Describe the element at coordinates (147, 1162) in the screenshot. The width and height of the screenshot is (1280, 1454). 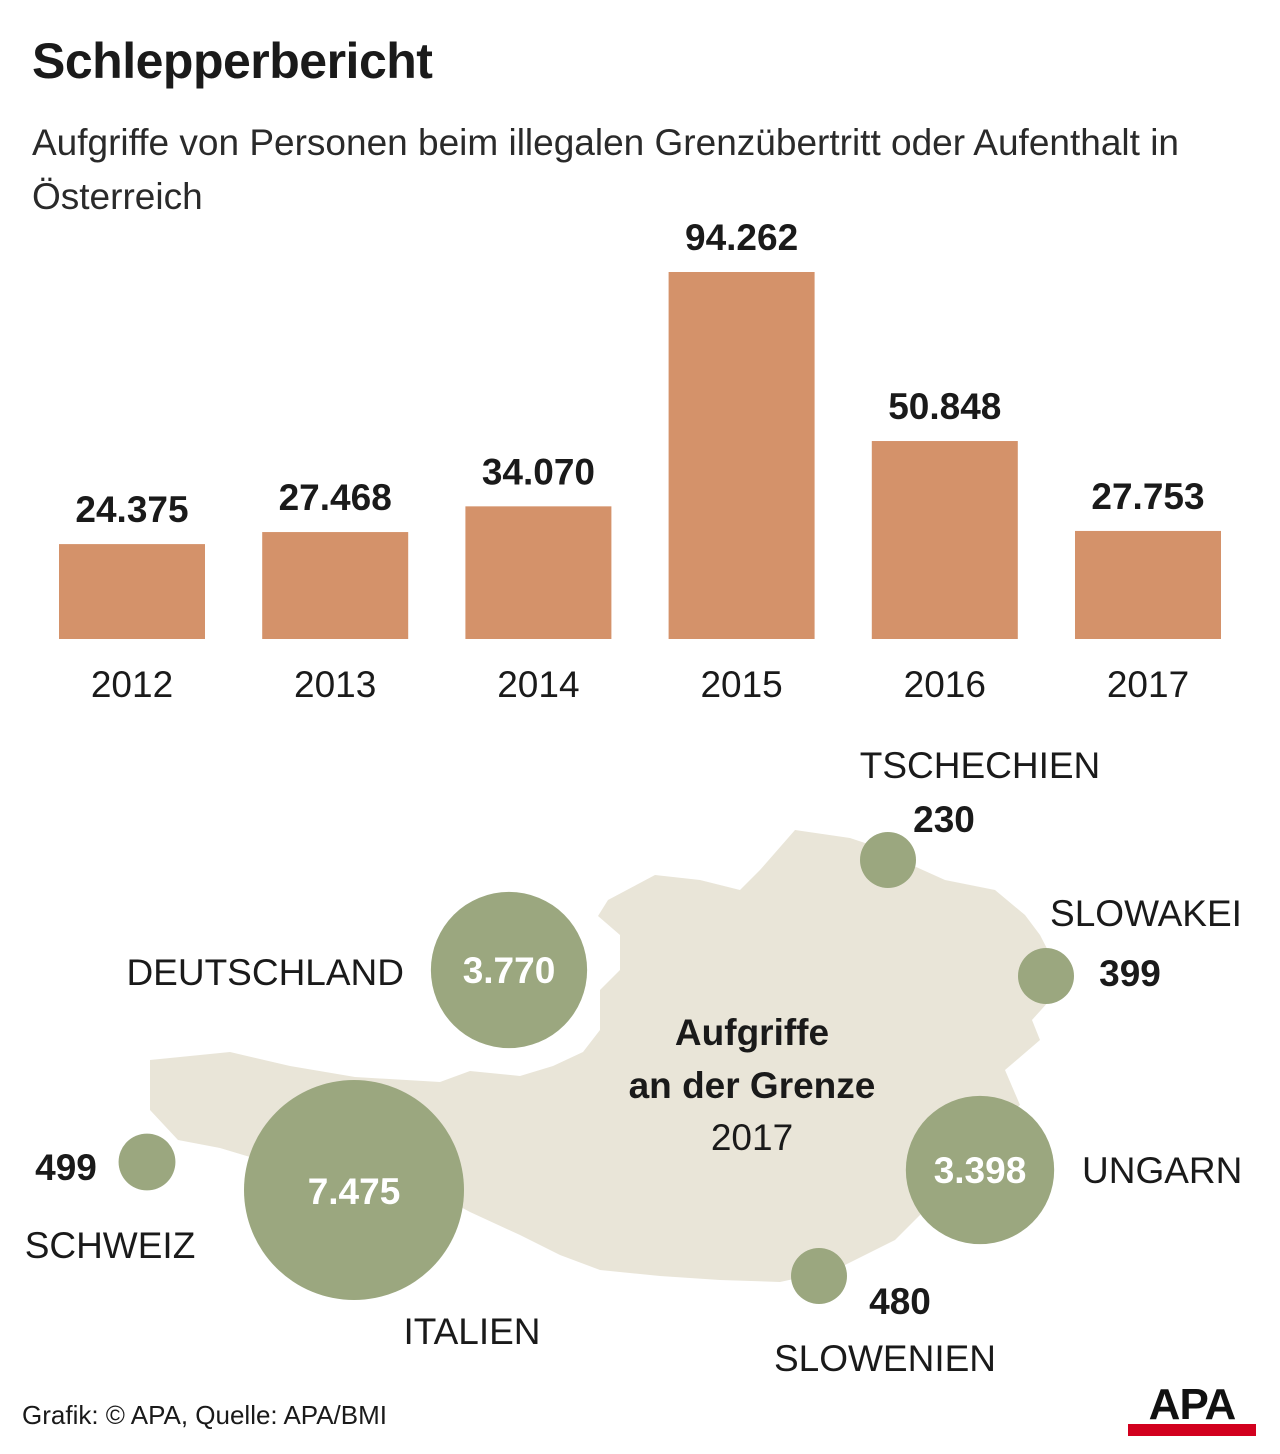
I see `bubble-schweiz` at that location.